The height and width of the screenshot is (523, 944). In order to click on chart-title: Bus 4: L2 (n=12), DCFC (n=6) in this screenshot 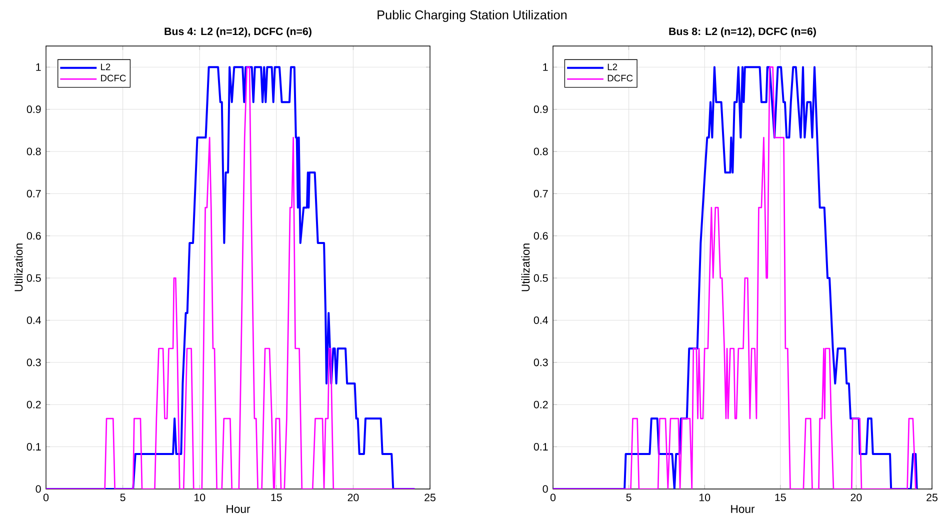, I will do `click(238, 32)`.